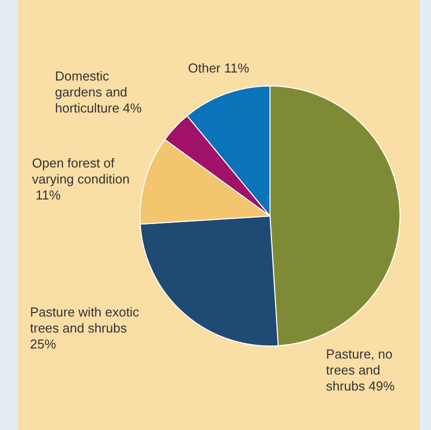 This screenshot has height=430, width=431. What do you see at coordinates (361, 370) in the screenshot?
I see `slice-label: Pasture, no trees and shrubs 49%` at bounding box center [361, 370].